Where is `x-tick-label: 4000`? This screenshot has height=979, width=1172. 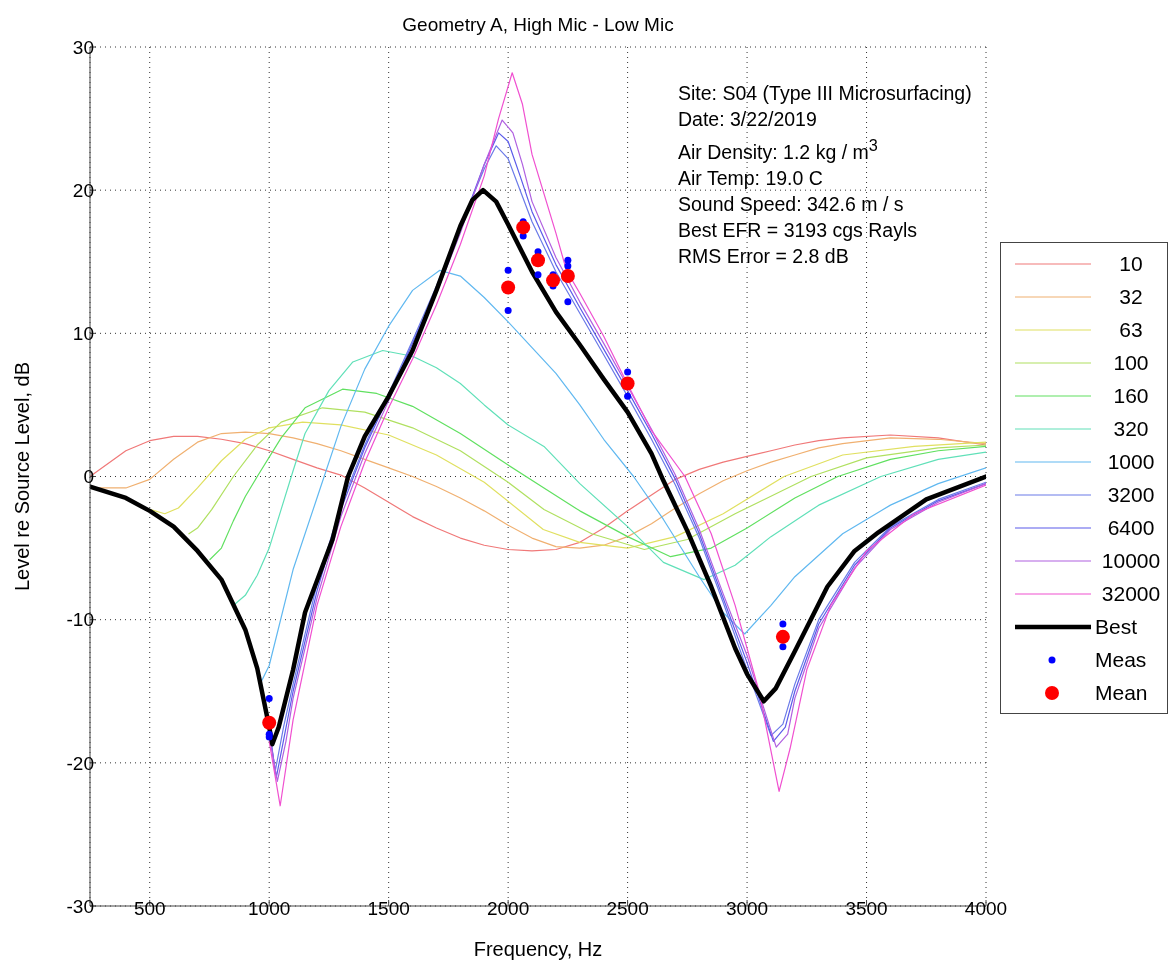 x-tick-label: 4000 is located at coordinates (986, 909).